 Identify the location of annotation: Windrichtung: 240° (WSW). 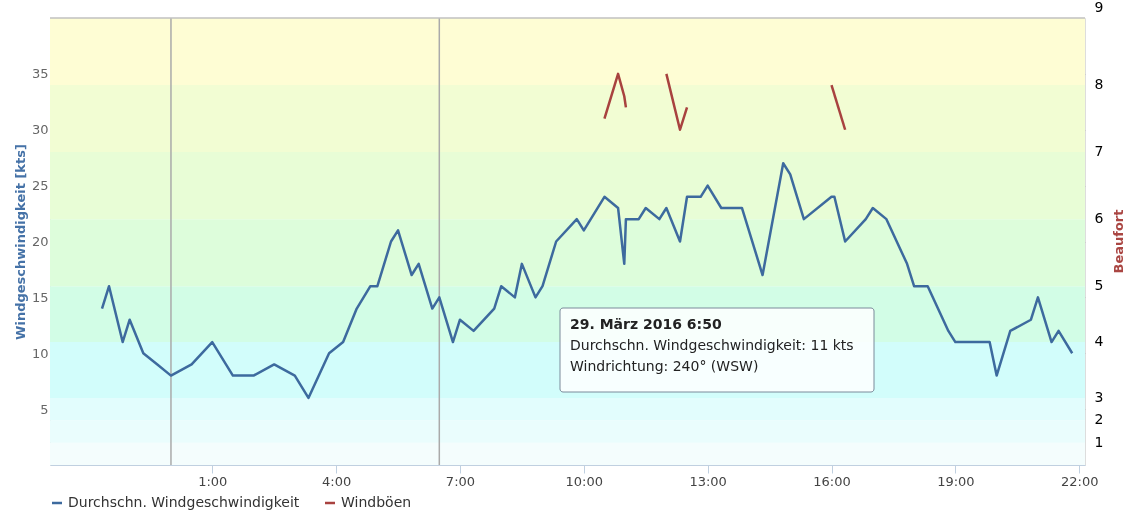
(664, 366).